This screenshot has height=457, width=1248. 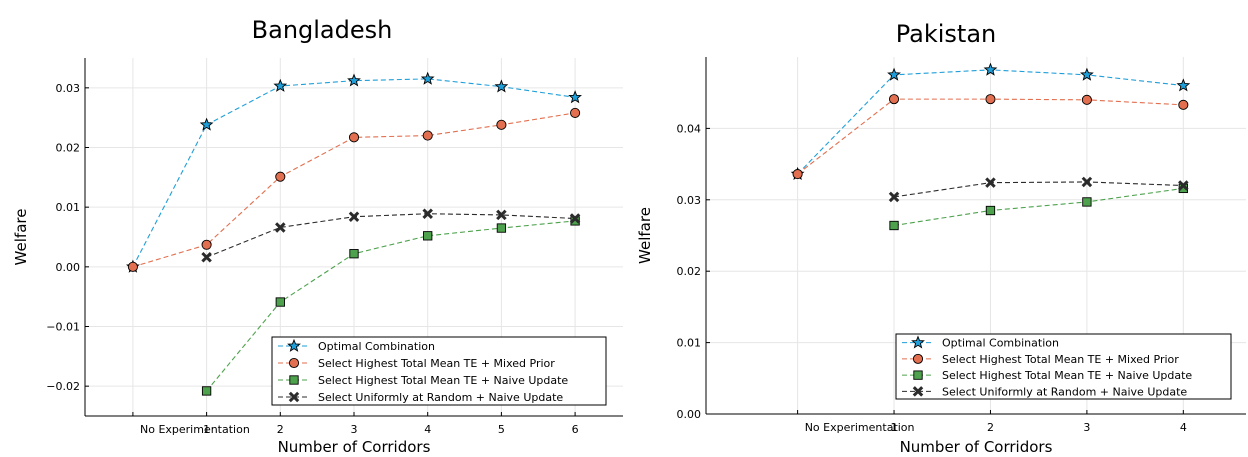 What do you see at coordinates (63, 327) in the screenshot?
I see `y-tick-label: −0.01` at bounding box center [63, 327].